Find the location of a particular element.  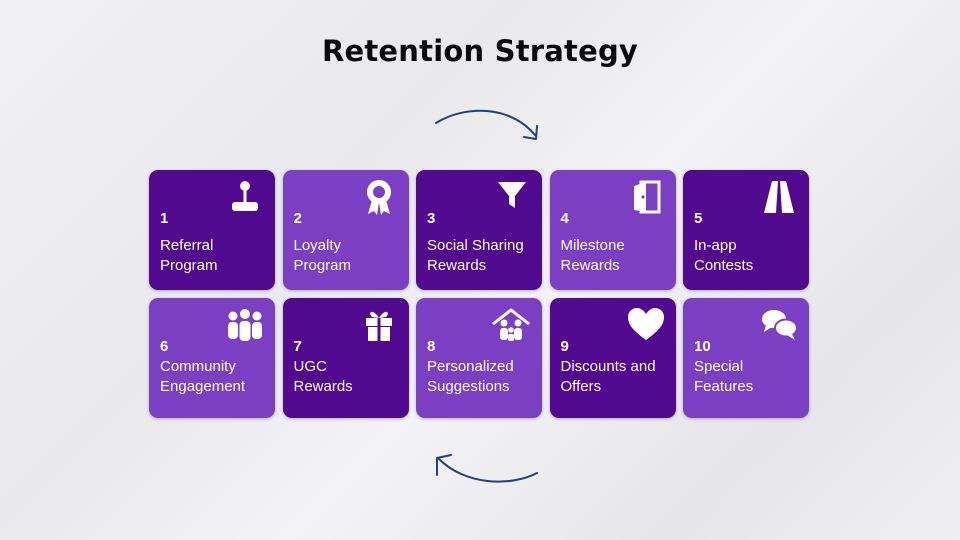

tile-number: 4 is located at coordinates (564, 218).